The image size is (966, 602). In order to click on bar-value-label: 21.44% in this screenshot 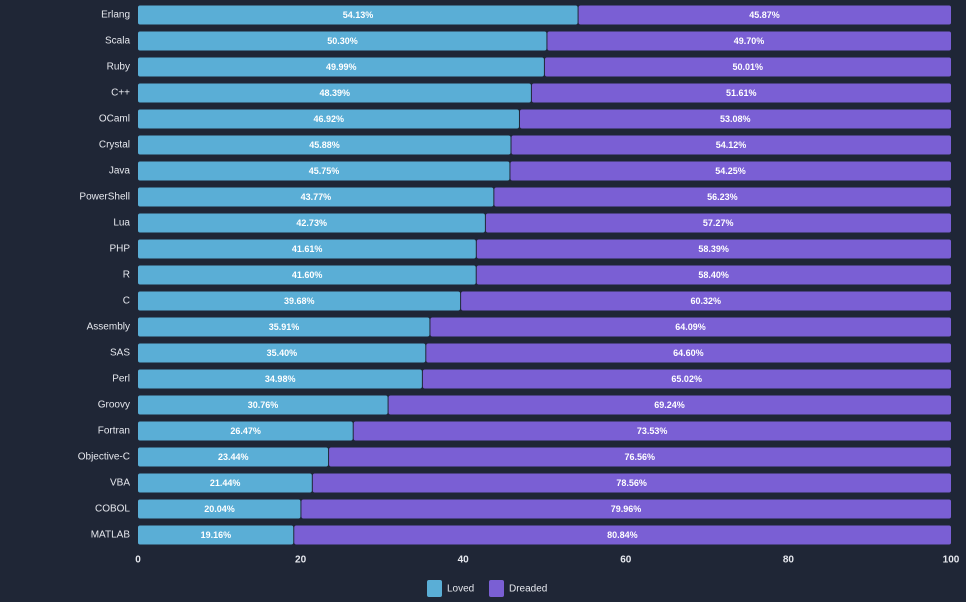, I will do `click(225, 483)`.